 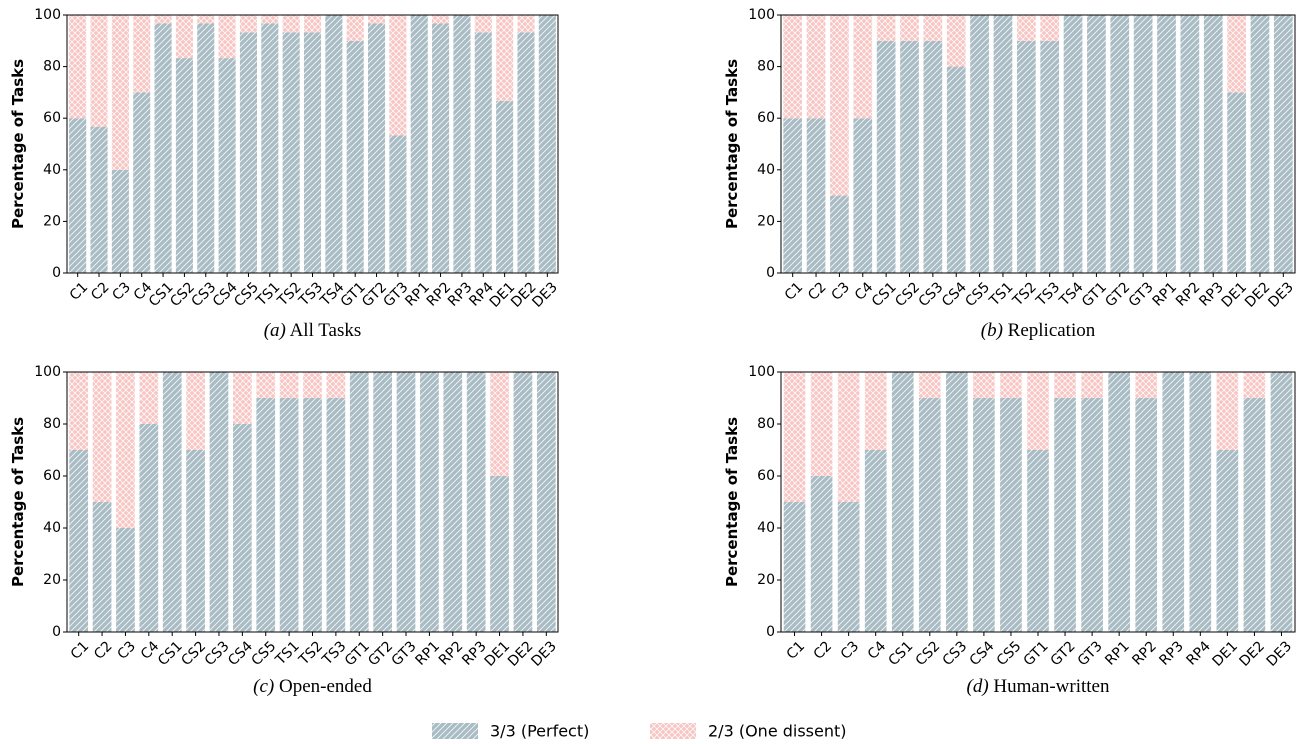 What do you see at coordinates (325, 686) in the screenshot?
I see `caption-title: Open-ended` at bounding box center [325, 686].